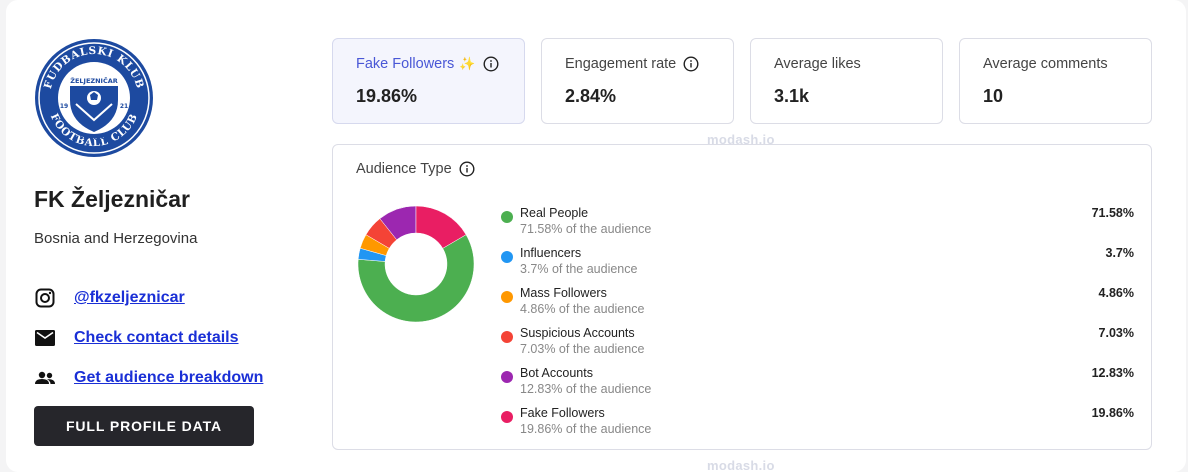  I want to click on audience-link-row: Get audience breakdown, so click(148, 378).